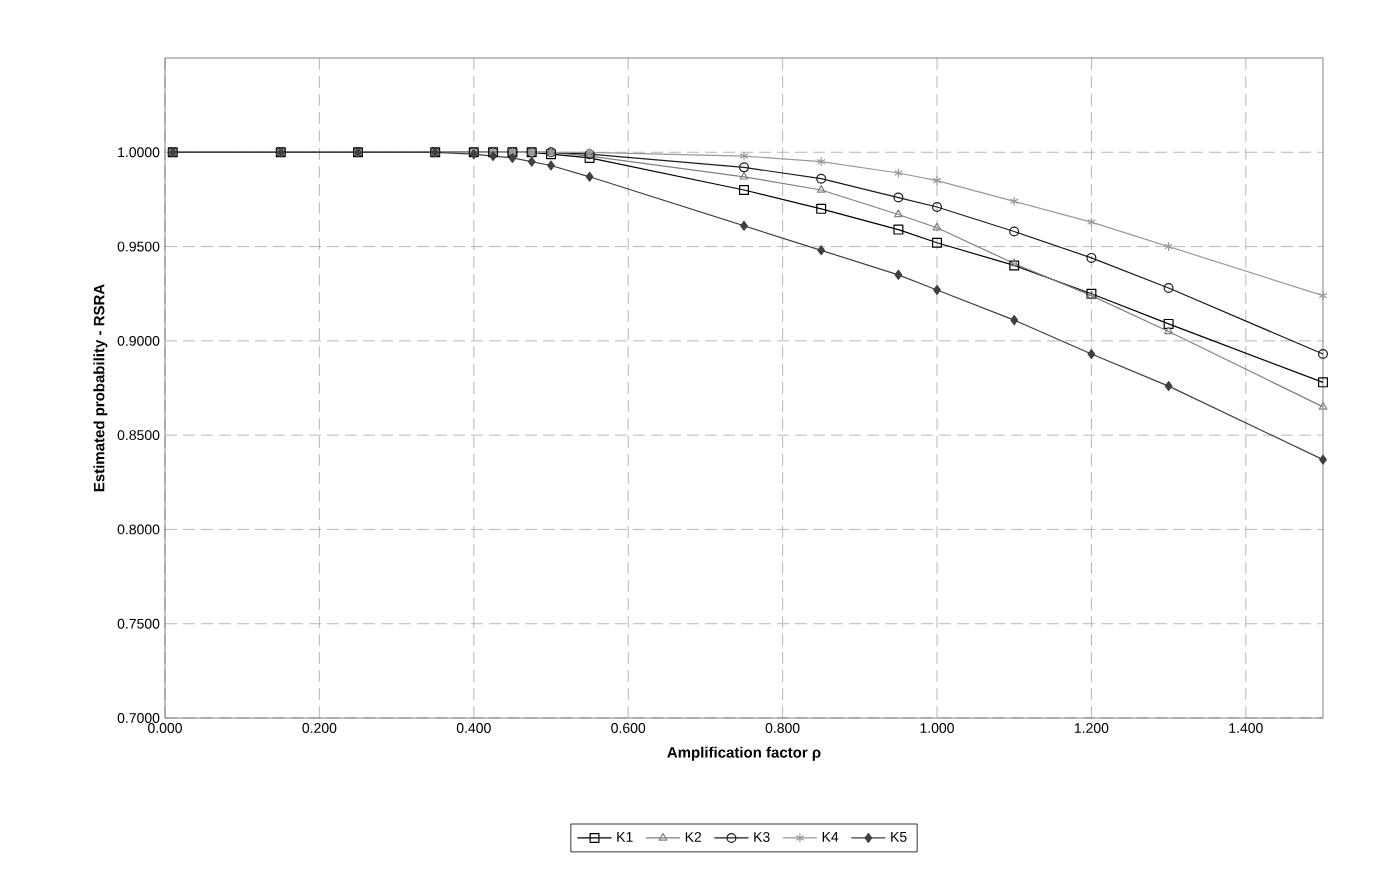 The height and width of the screenshot is (889, 1381). What do you see at coordinates (899, 837) in the screenshot?
I see `legend-label: K5` at bounding box center [899, 837].